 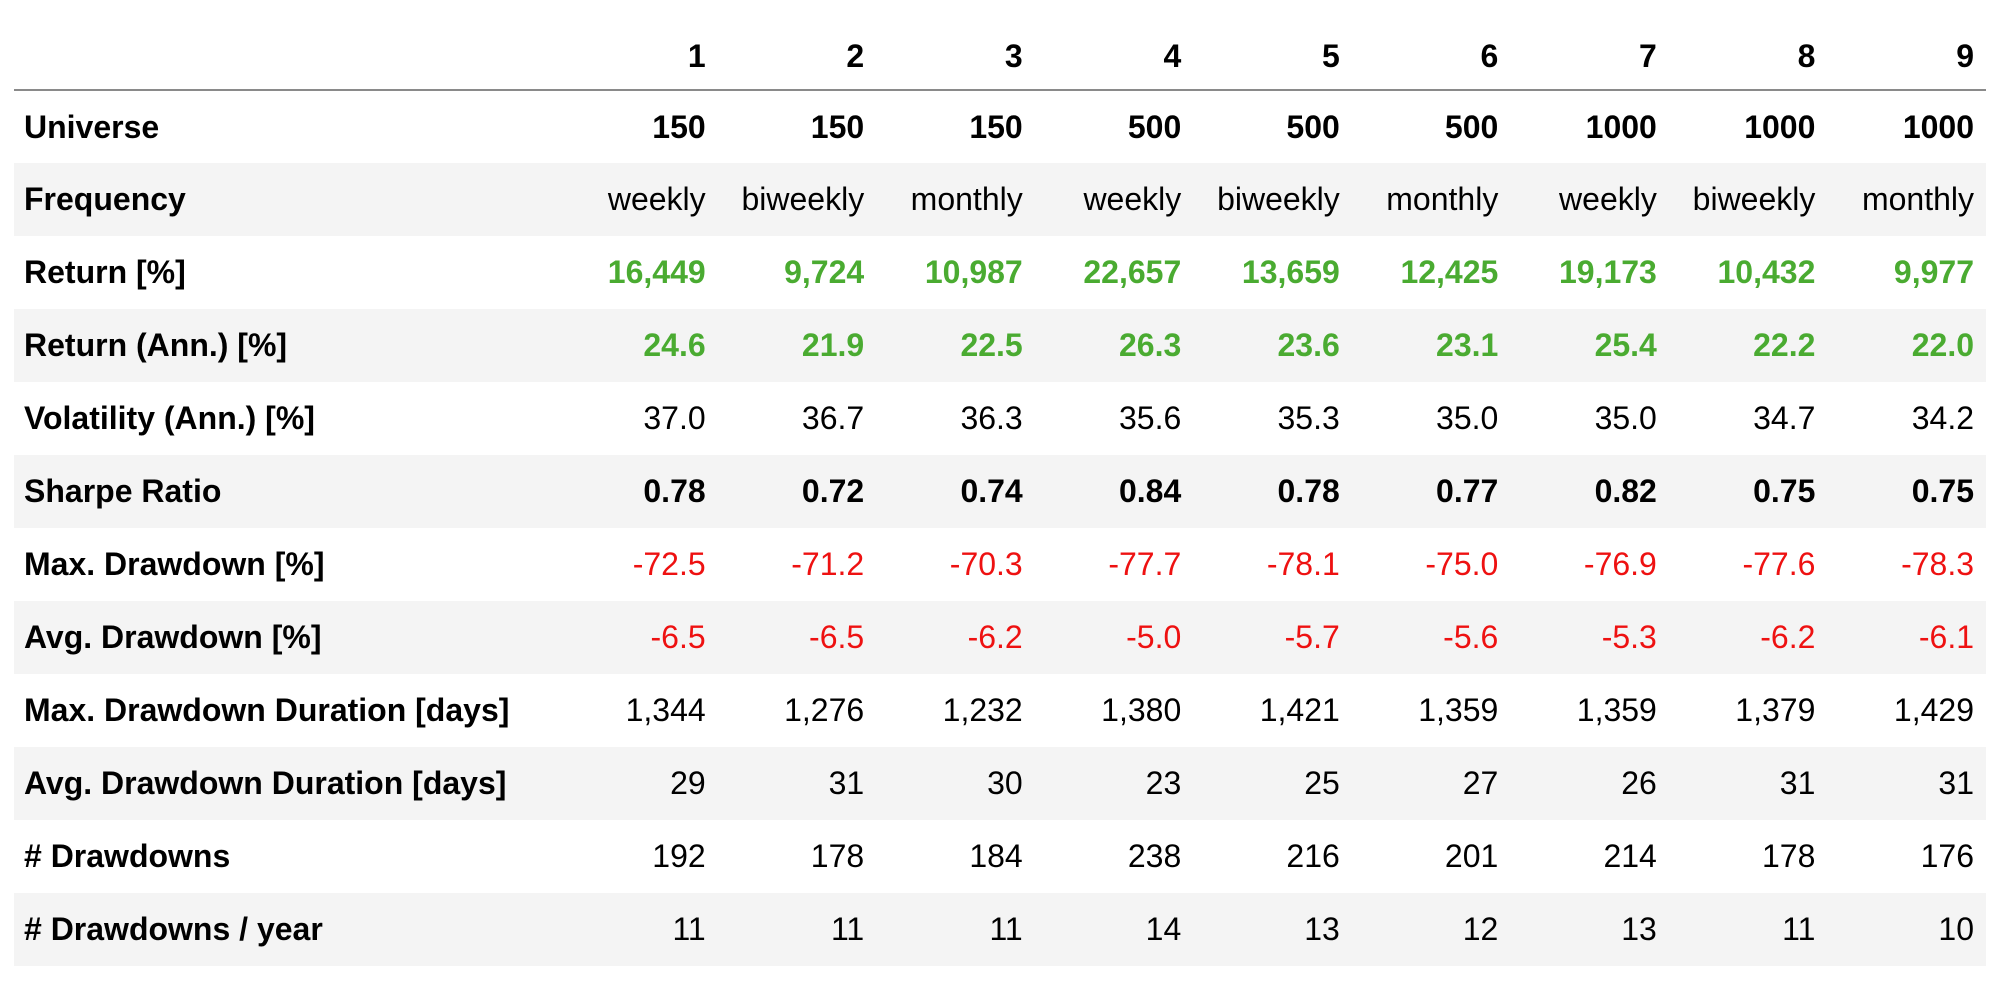 I want to click on table-cell: 23.1, so click(x=1467, y=345).